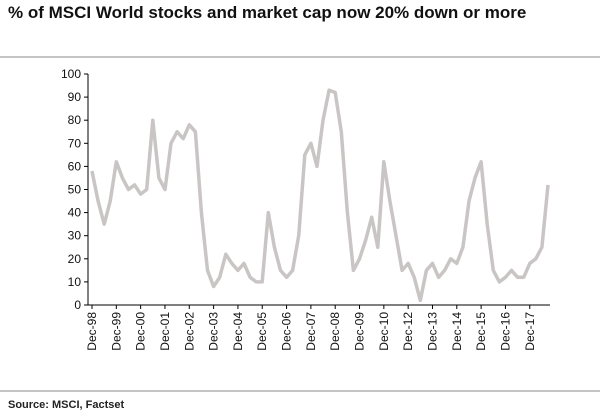 The image size is (600, 420). Describe the element at coordinates (311, 331) in the screenshot. I see `x-tick-label: Dec-07` at that location.